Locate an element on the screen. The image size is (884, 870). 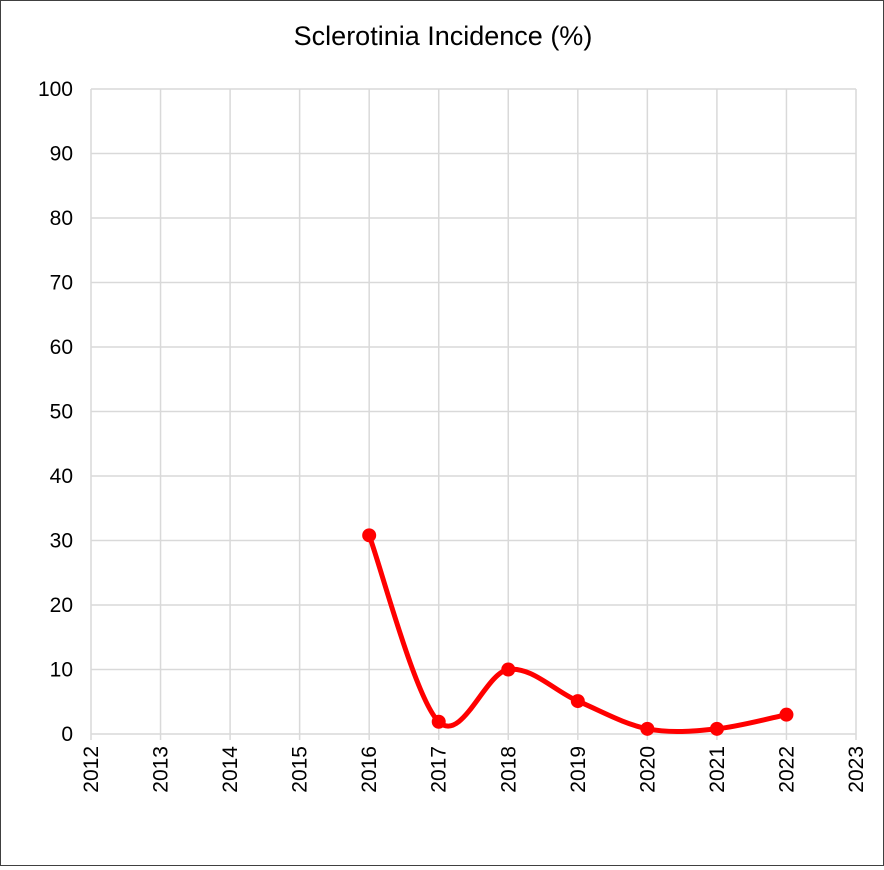
series-layer is located at coordinates (578, 632).